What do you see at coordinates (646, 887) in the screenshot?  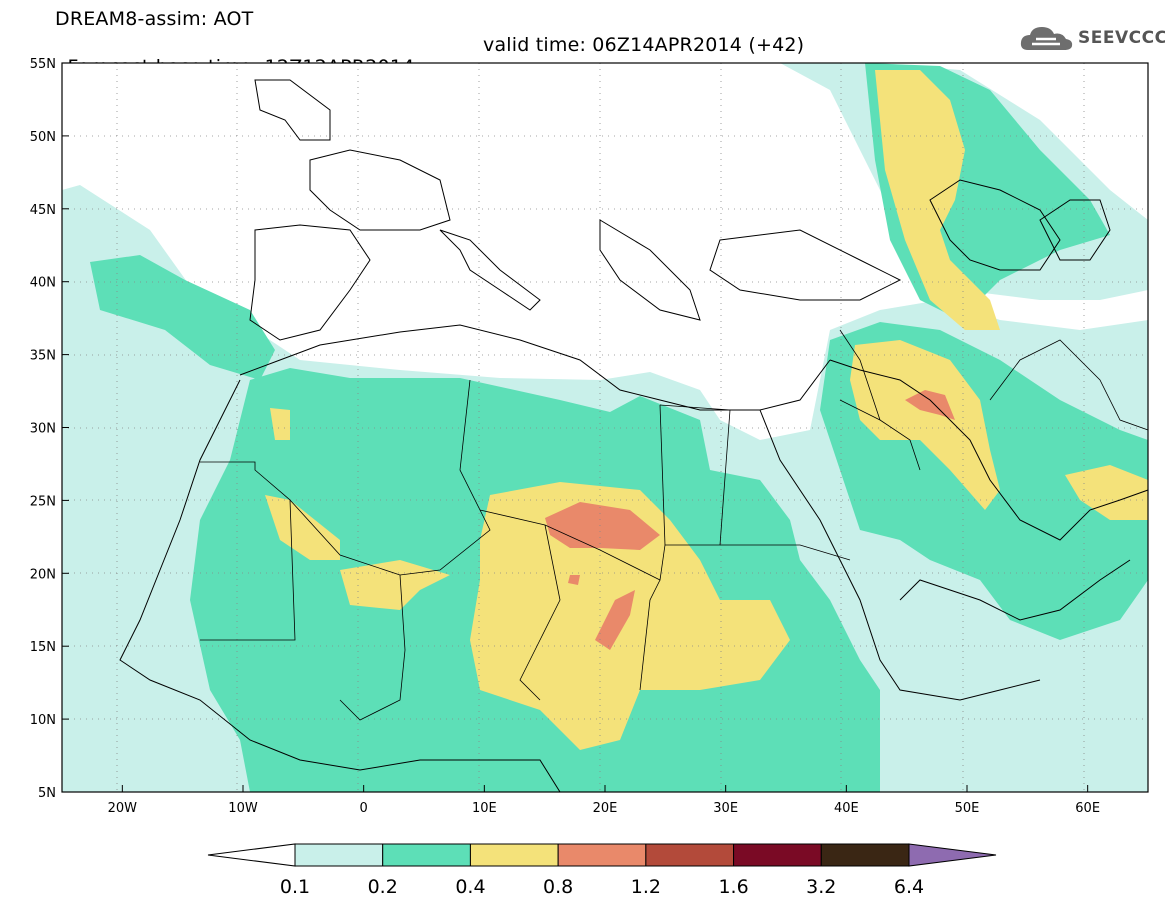 I see `legend-label: 1.2` at bounding box center [646, 887].